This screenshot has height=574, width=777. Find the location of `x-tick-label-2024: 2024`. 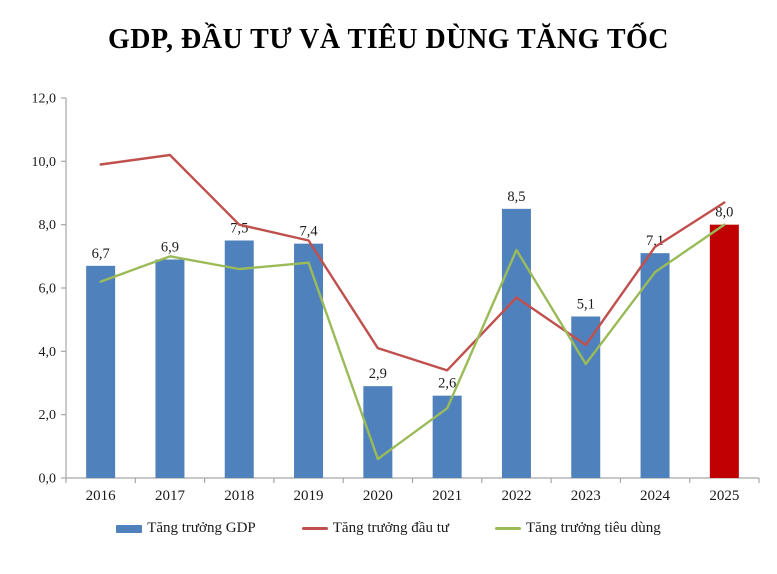

x-tick-label-2024: 2024 is located at coordinates (655, 496).